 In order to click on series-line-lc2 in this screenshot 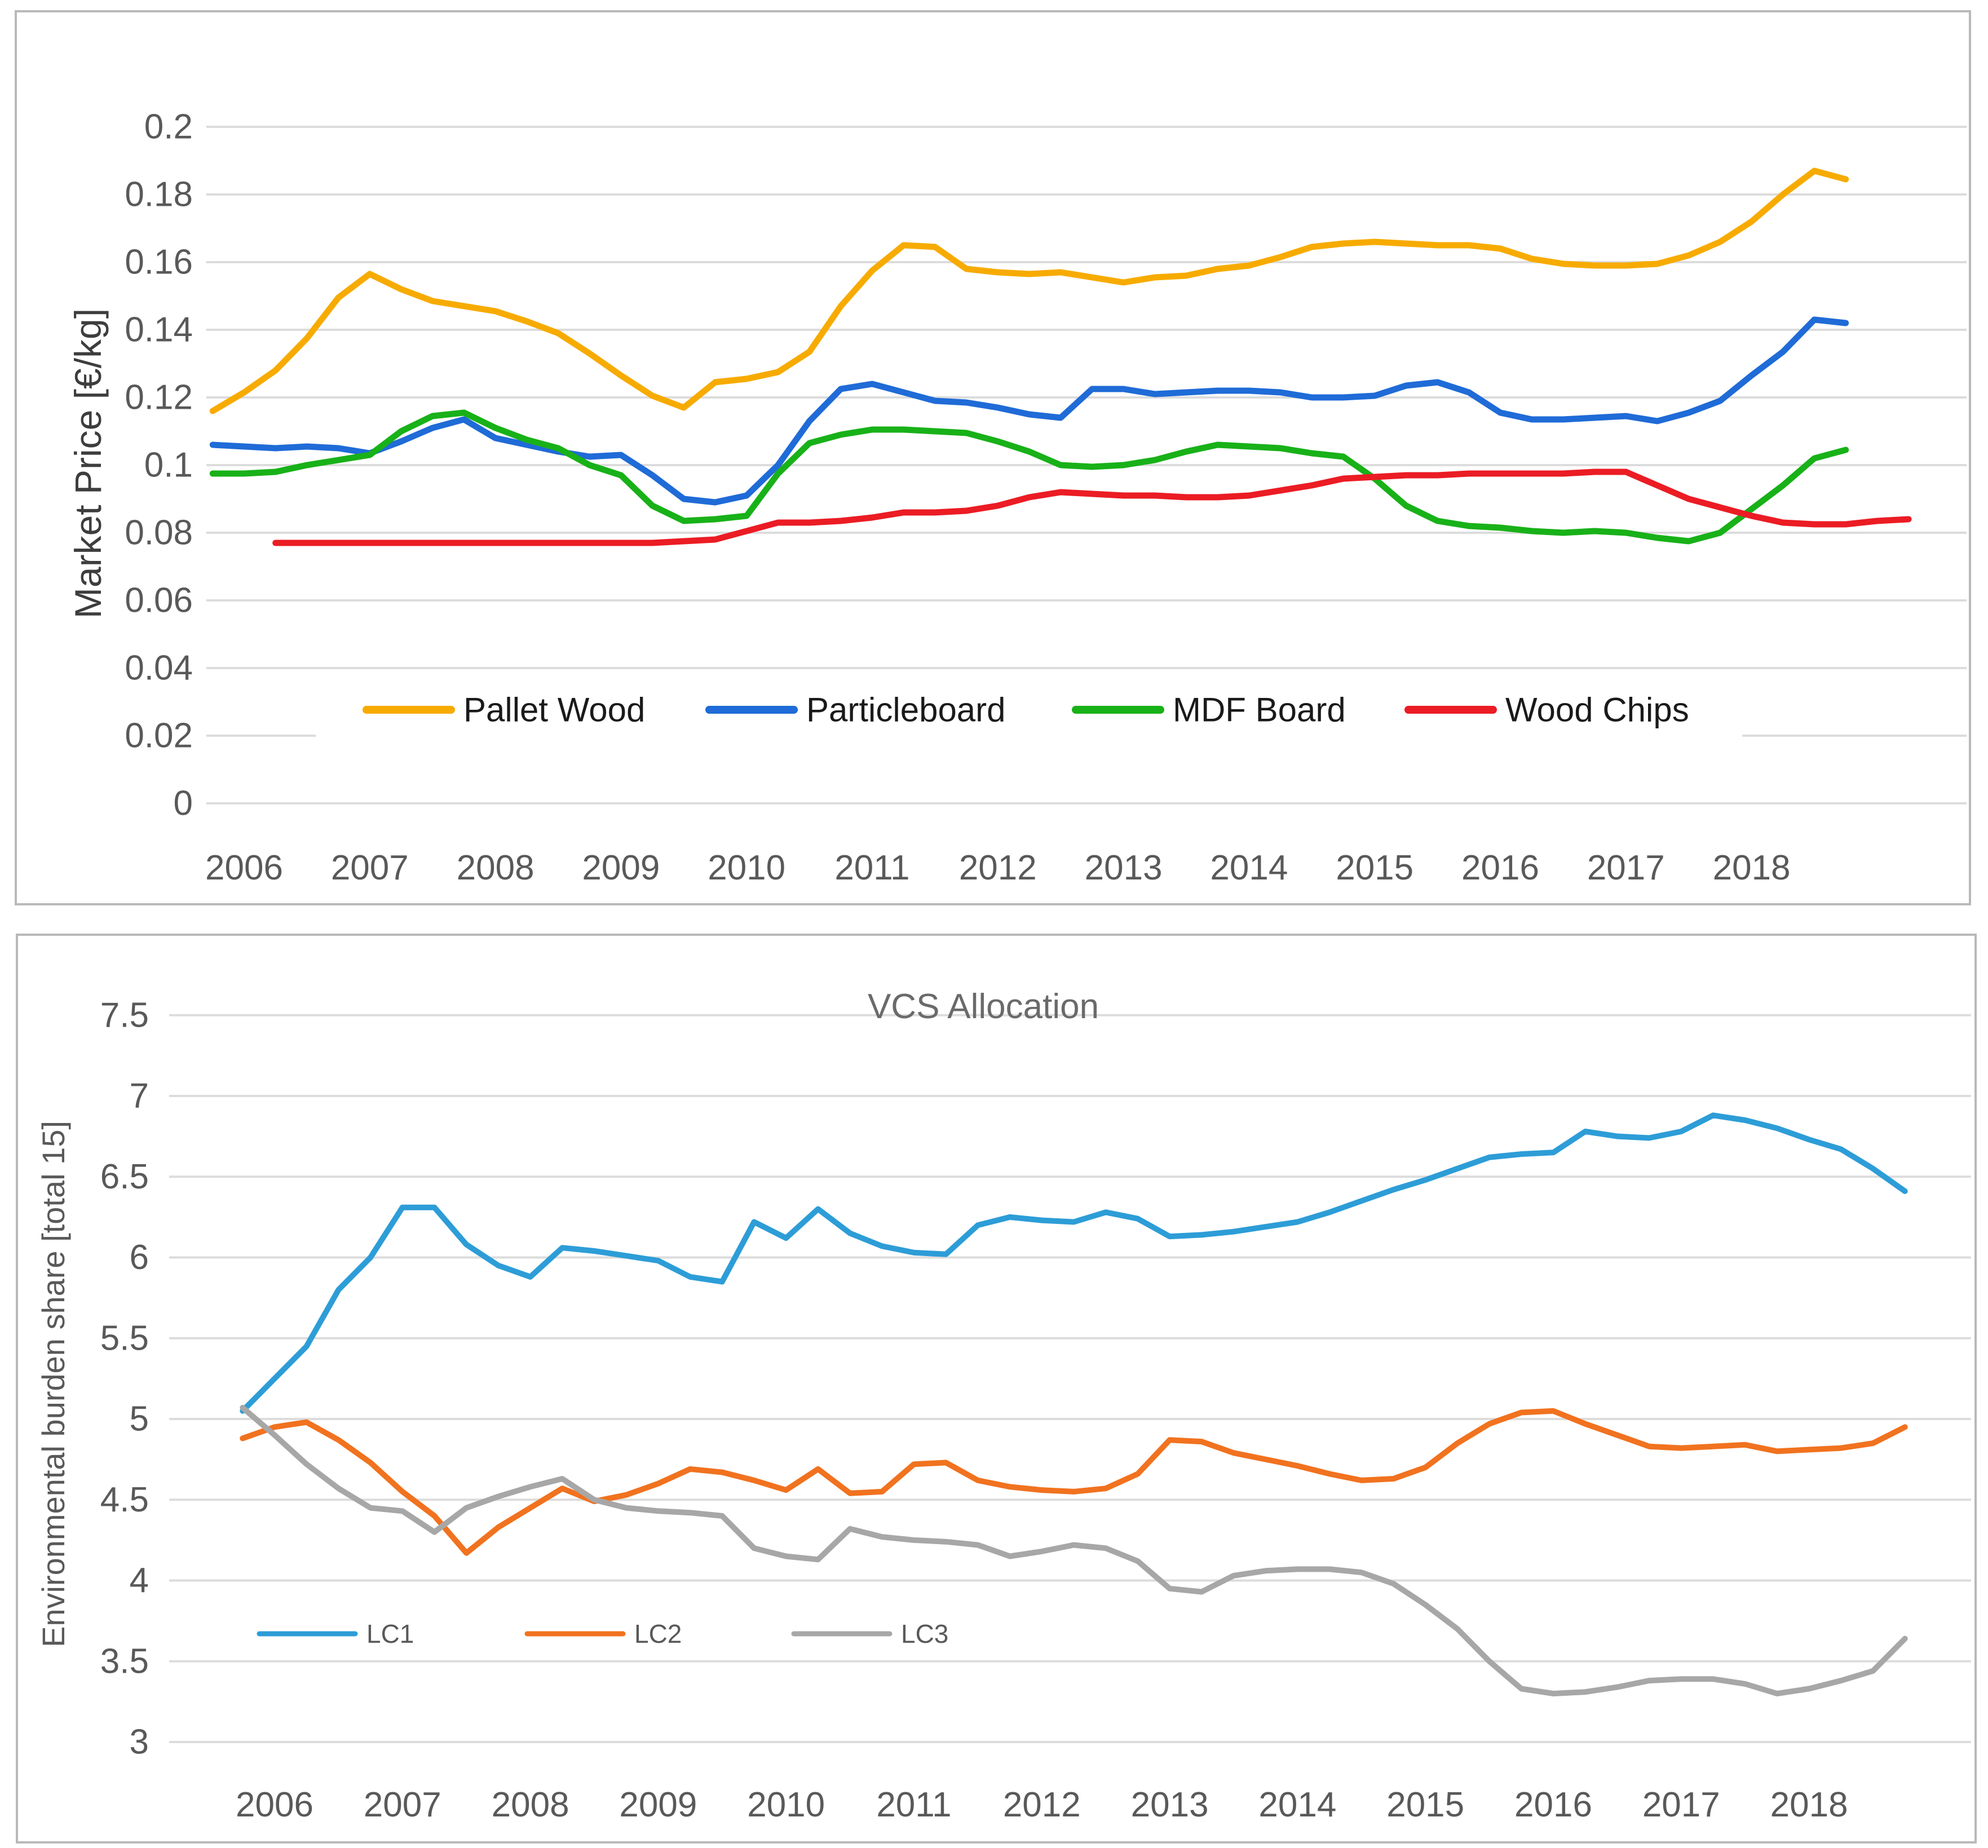, I will do `click(1074, 1482)`.